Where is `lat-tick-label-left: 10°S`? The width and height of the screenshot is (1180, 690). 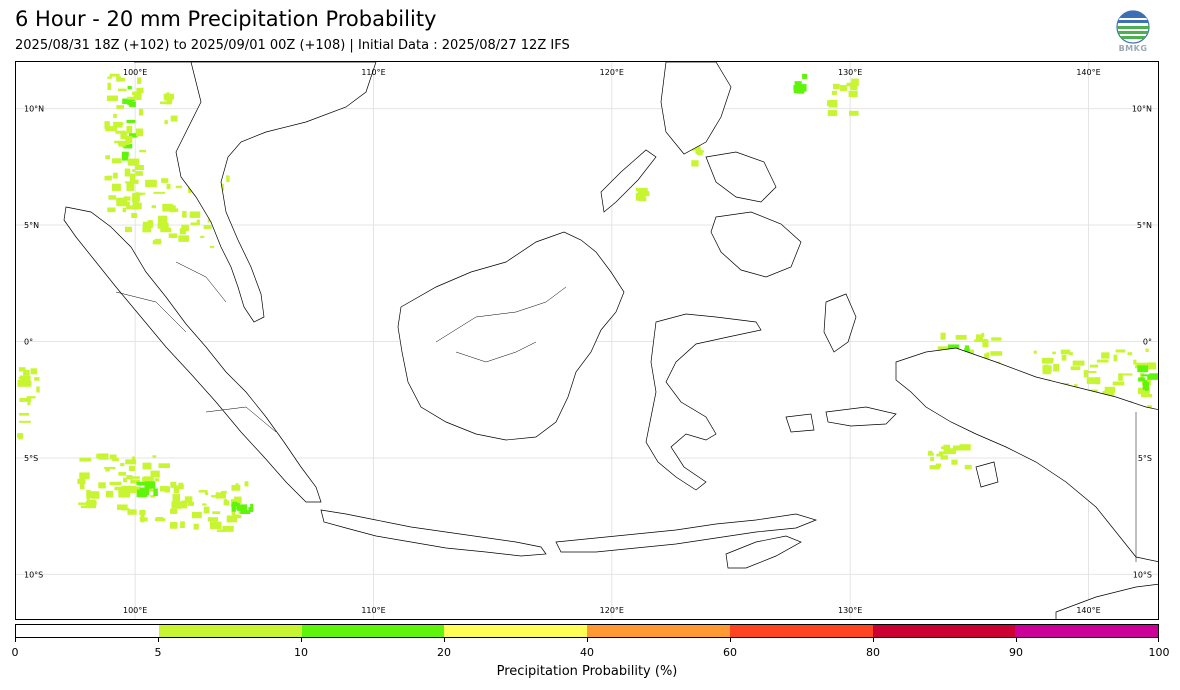
lat-tick-label-left: 10°S is located at coordinates (33, 574).